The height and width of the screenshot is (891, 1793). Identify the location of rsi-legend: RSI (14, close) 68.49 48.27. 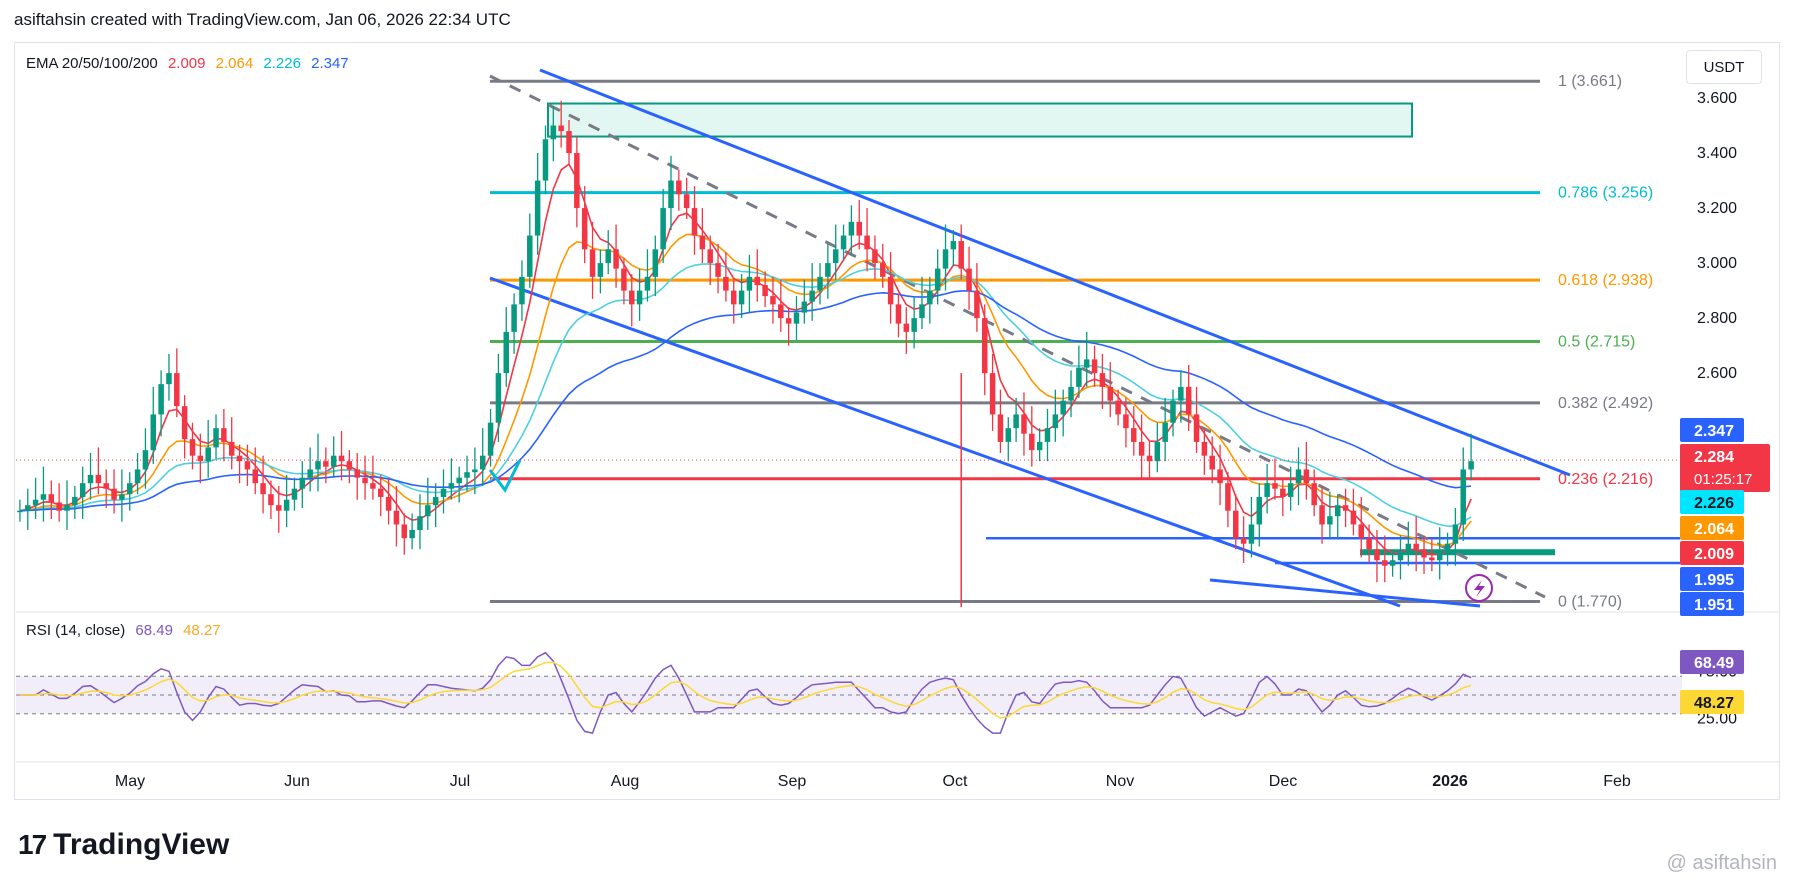
(126, 630).